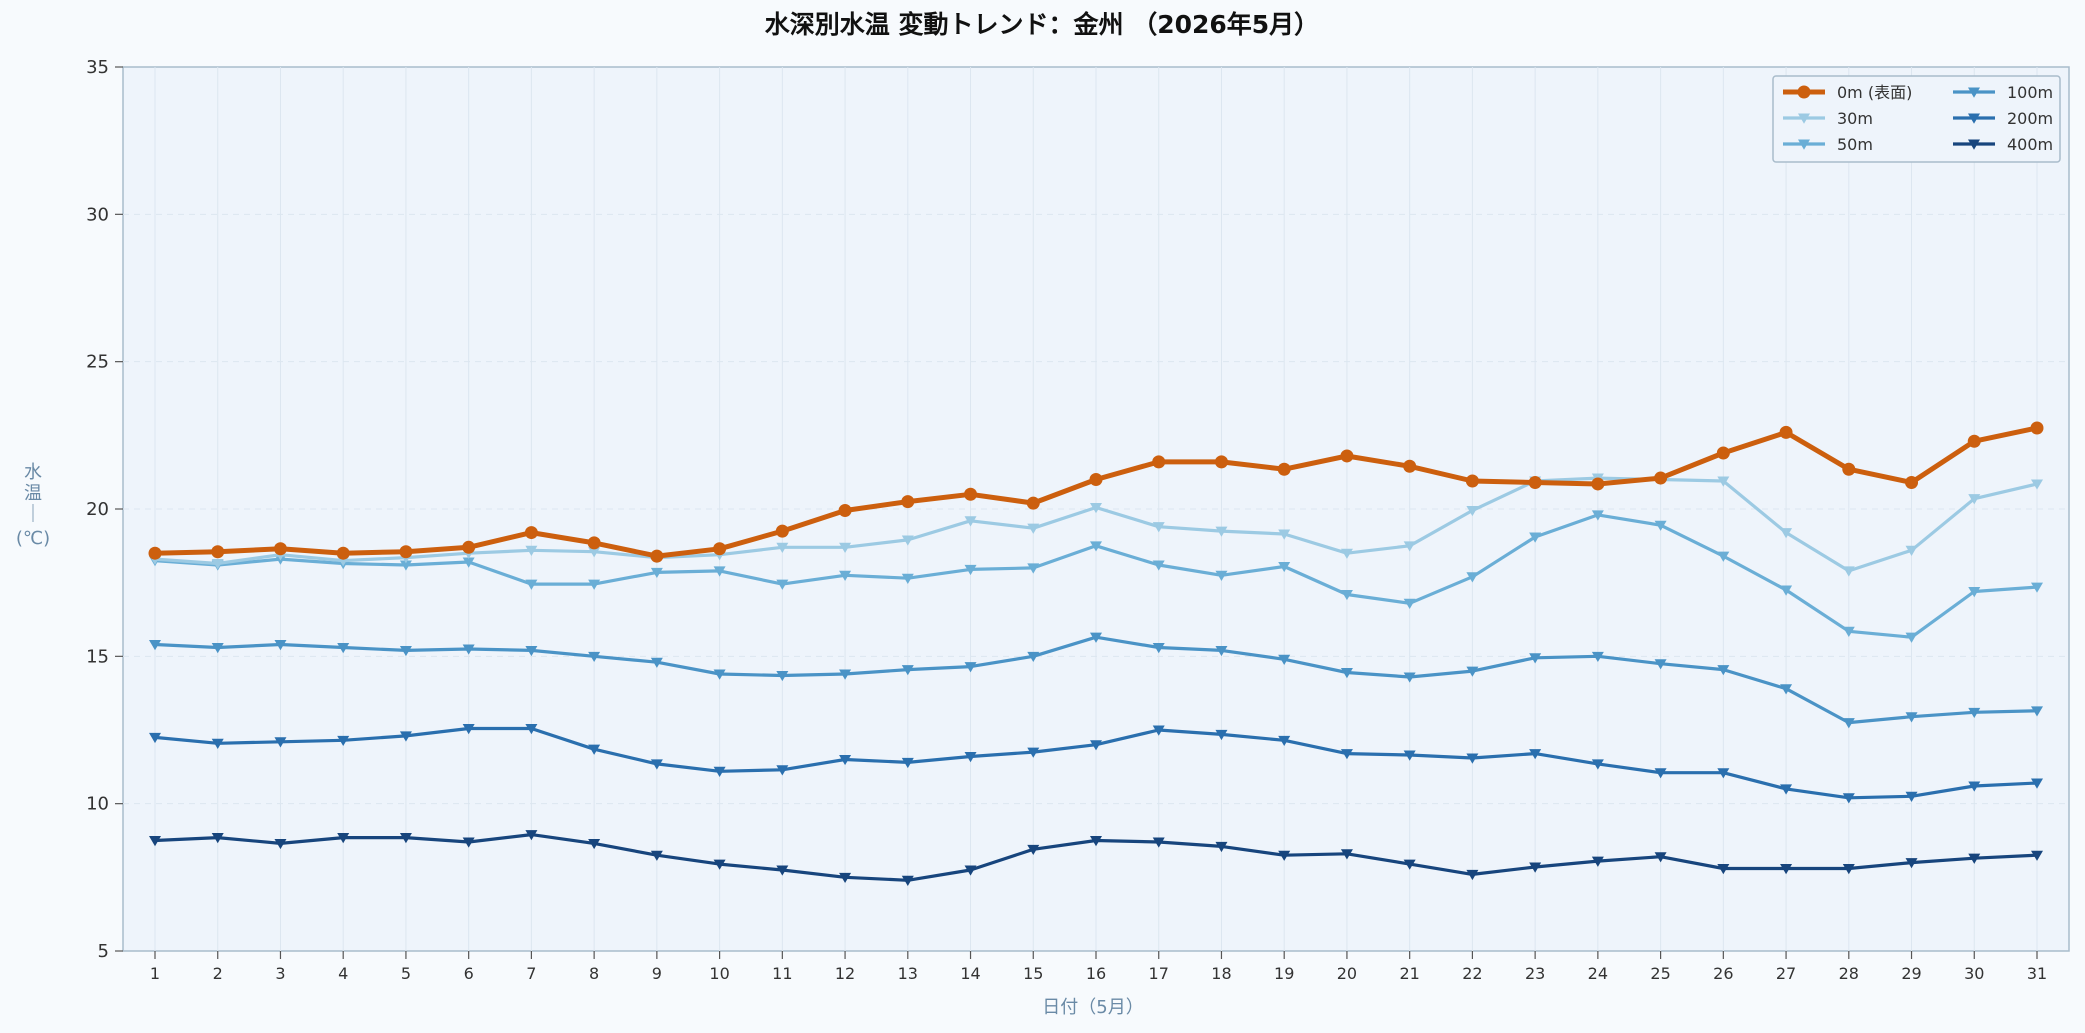 This screenshot has width=2085, height=1033. What do you see at coordinates (33, 472) in the screenshot?
I see `y-axis-label-char: 水` at bounding box center [33, 472].